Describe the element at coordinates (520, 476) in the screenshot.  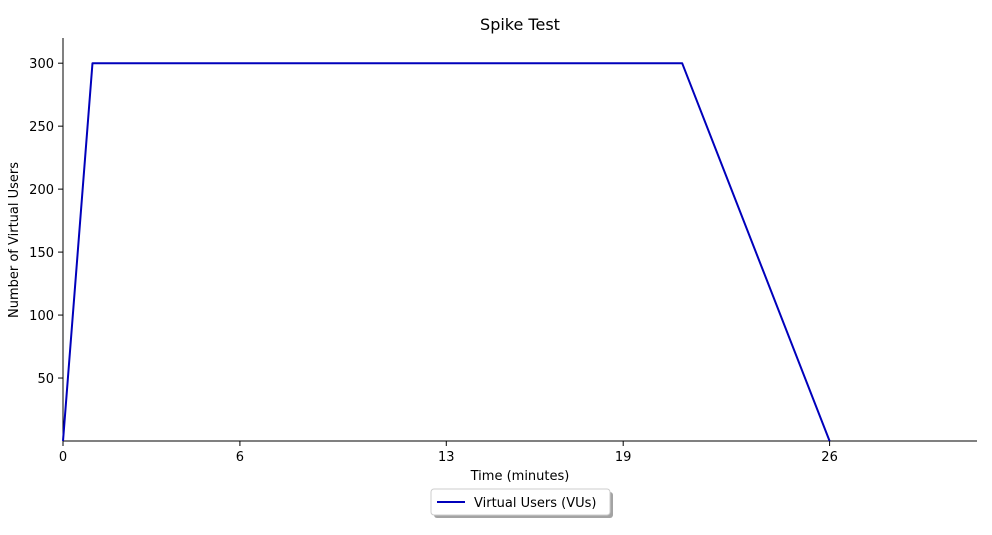
I see `x-axis-title: Time (minutes)` at that location.